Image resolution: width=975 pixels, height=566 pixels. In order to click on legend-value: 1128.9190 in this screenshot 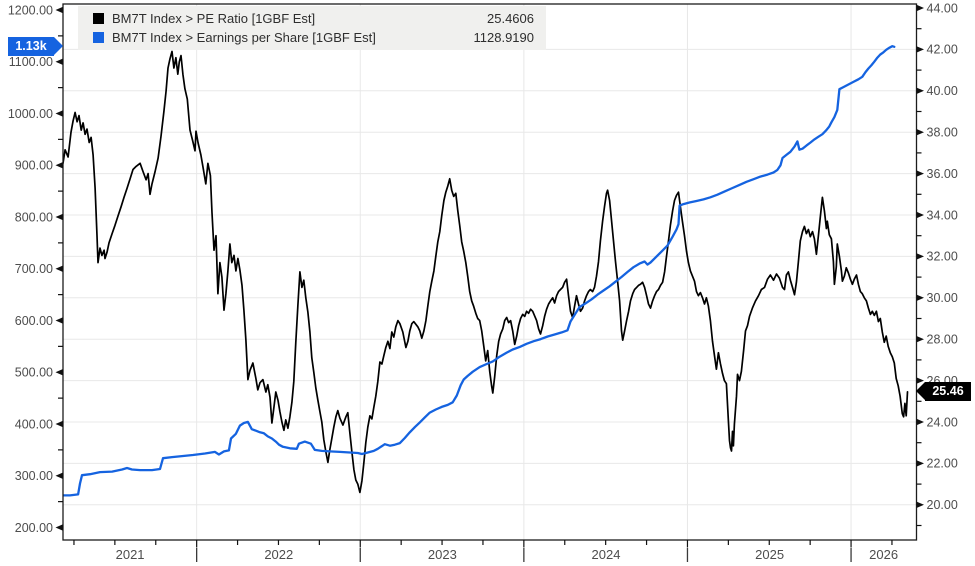, I will do `click(504, 37)`.